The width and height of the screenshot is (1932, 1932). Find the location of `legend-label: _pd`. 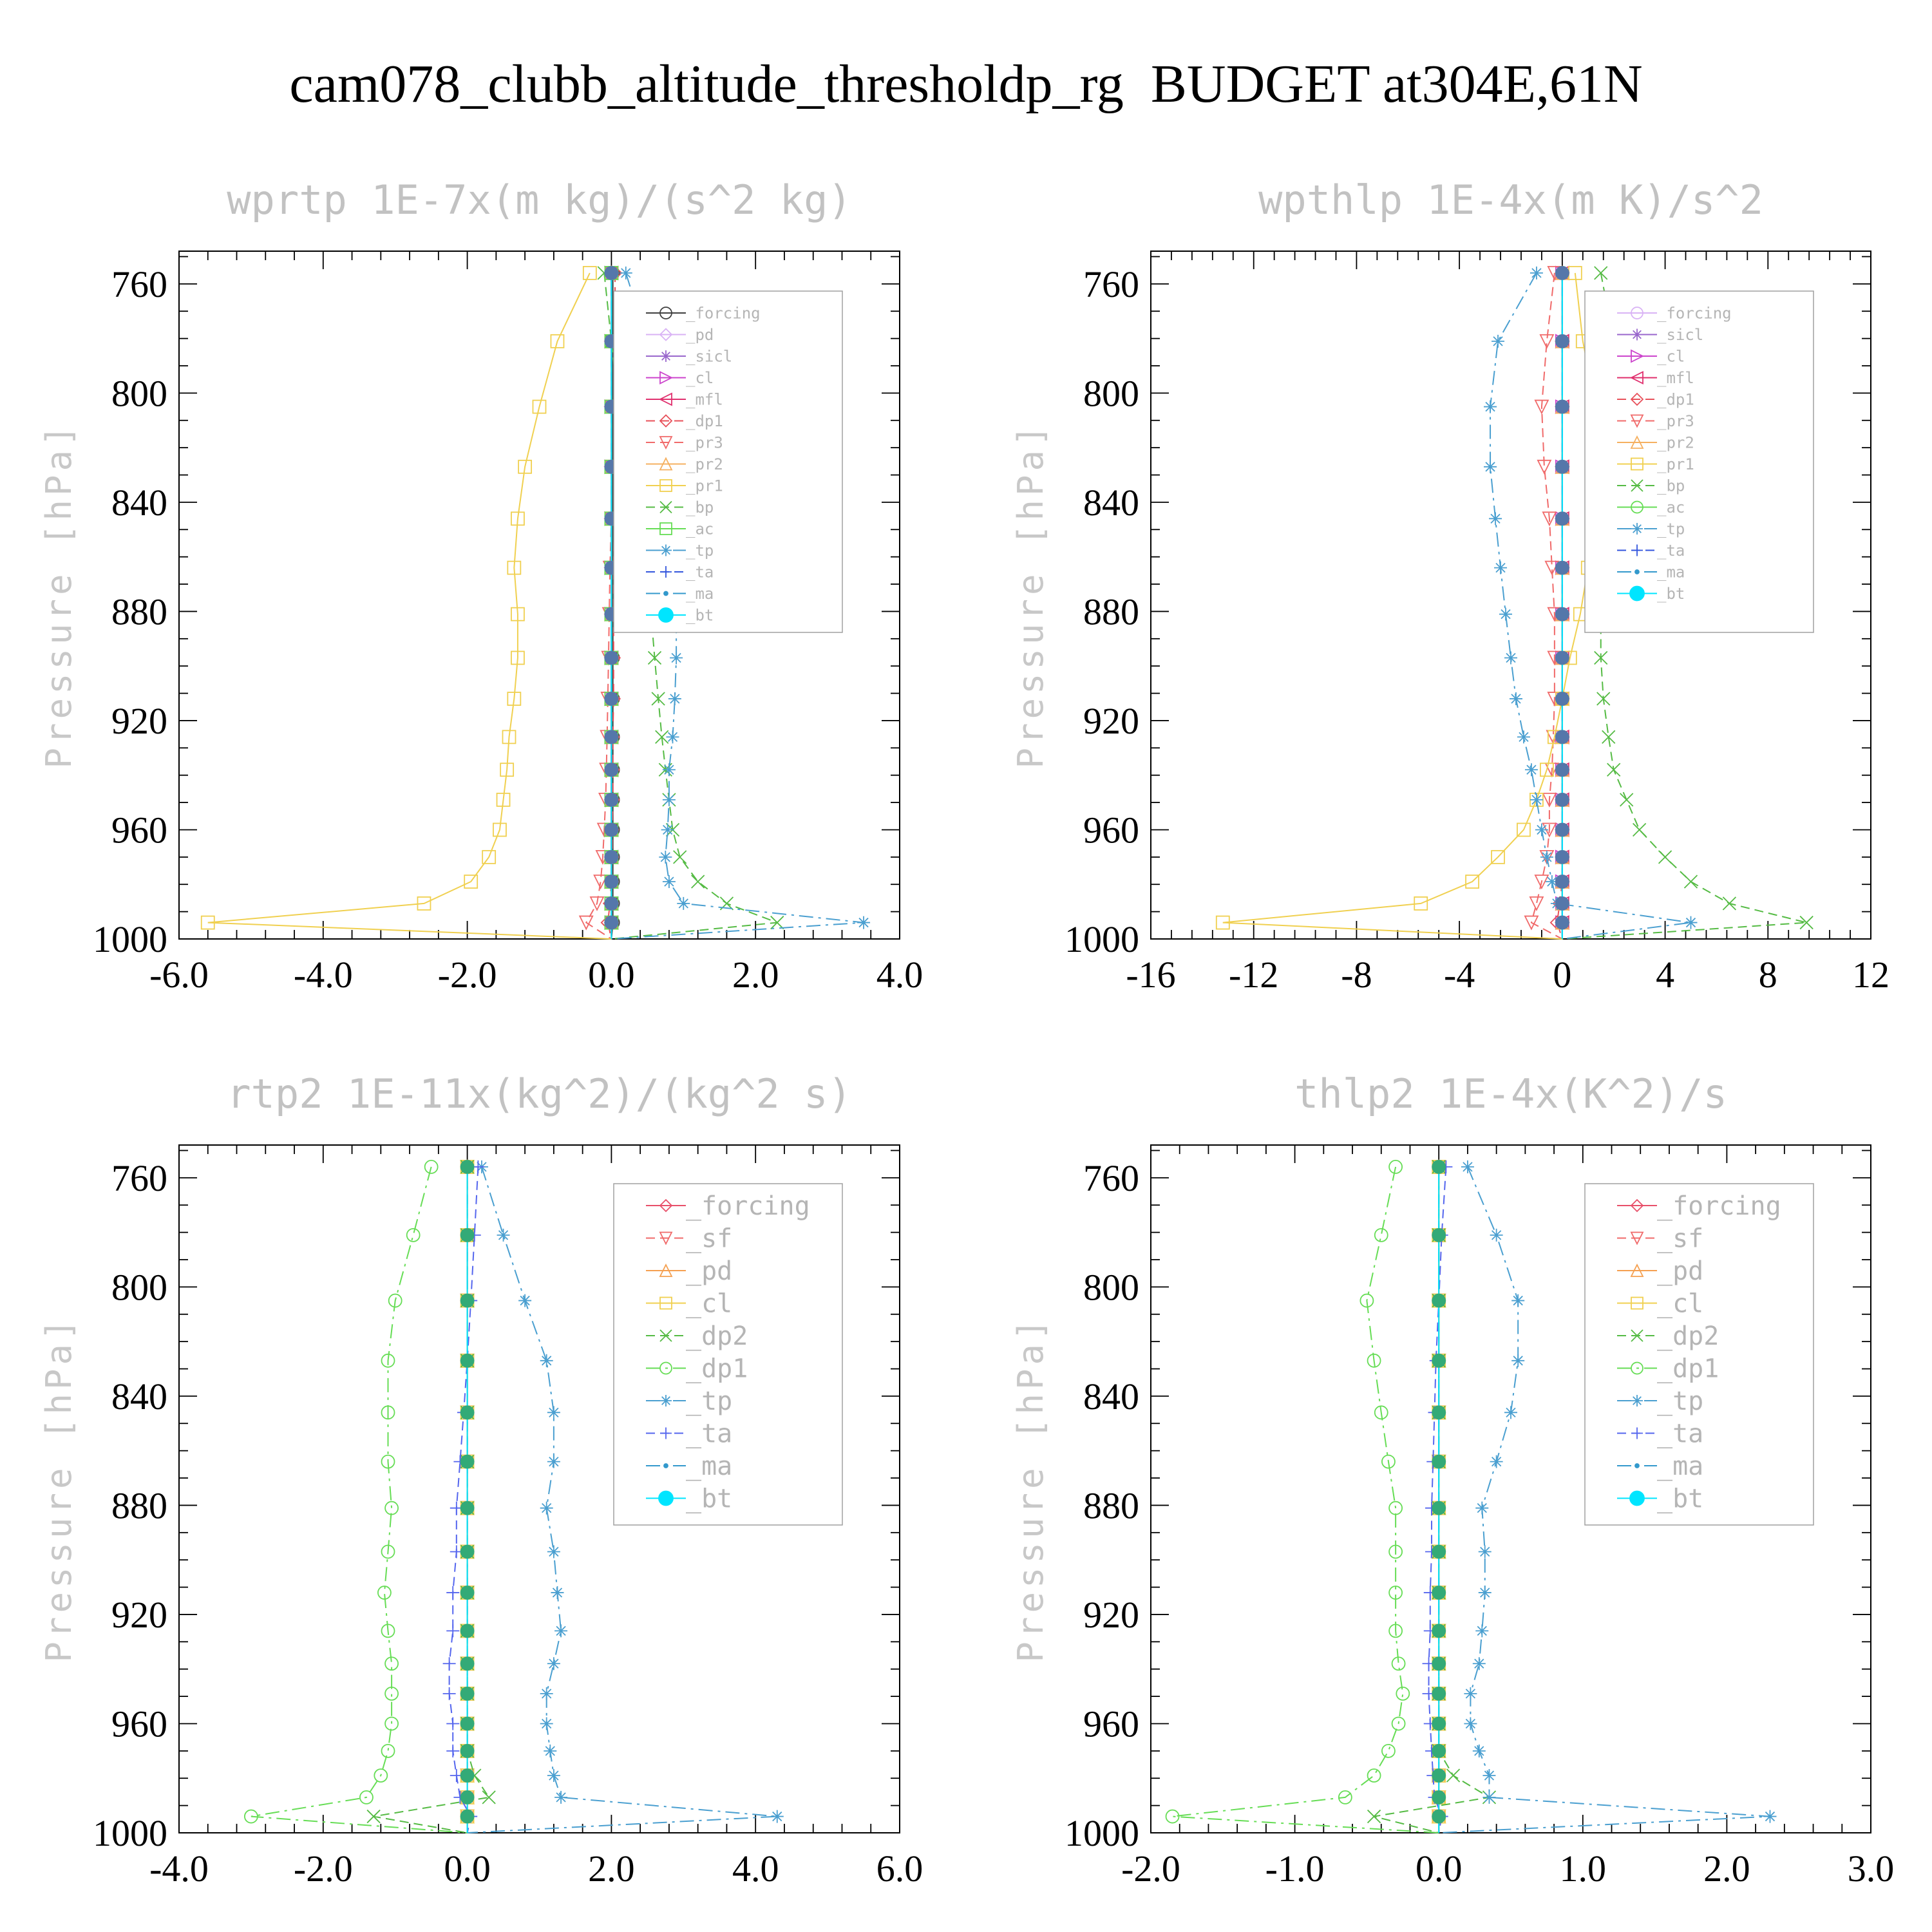

legend-label: _pd is located at coordinates (1680, 1271).